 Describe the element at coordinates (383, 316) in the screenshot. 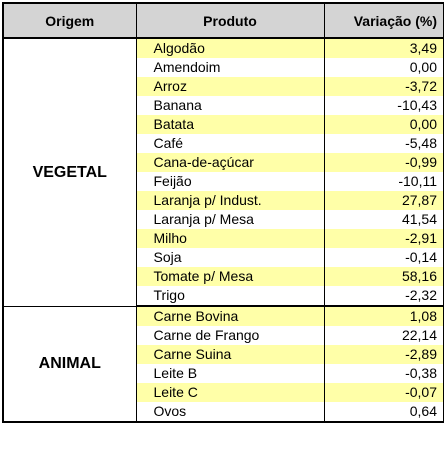

I see `variacao-cell: 1,08` at that location.